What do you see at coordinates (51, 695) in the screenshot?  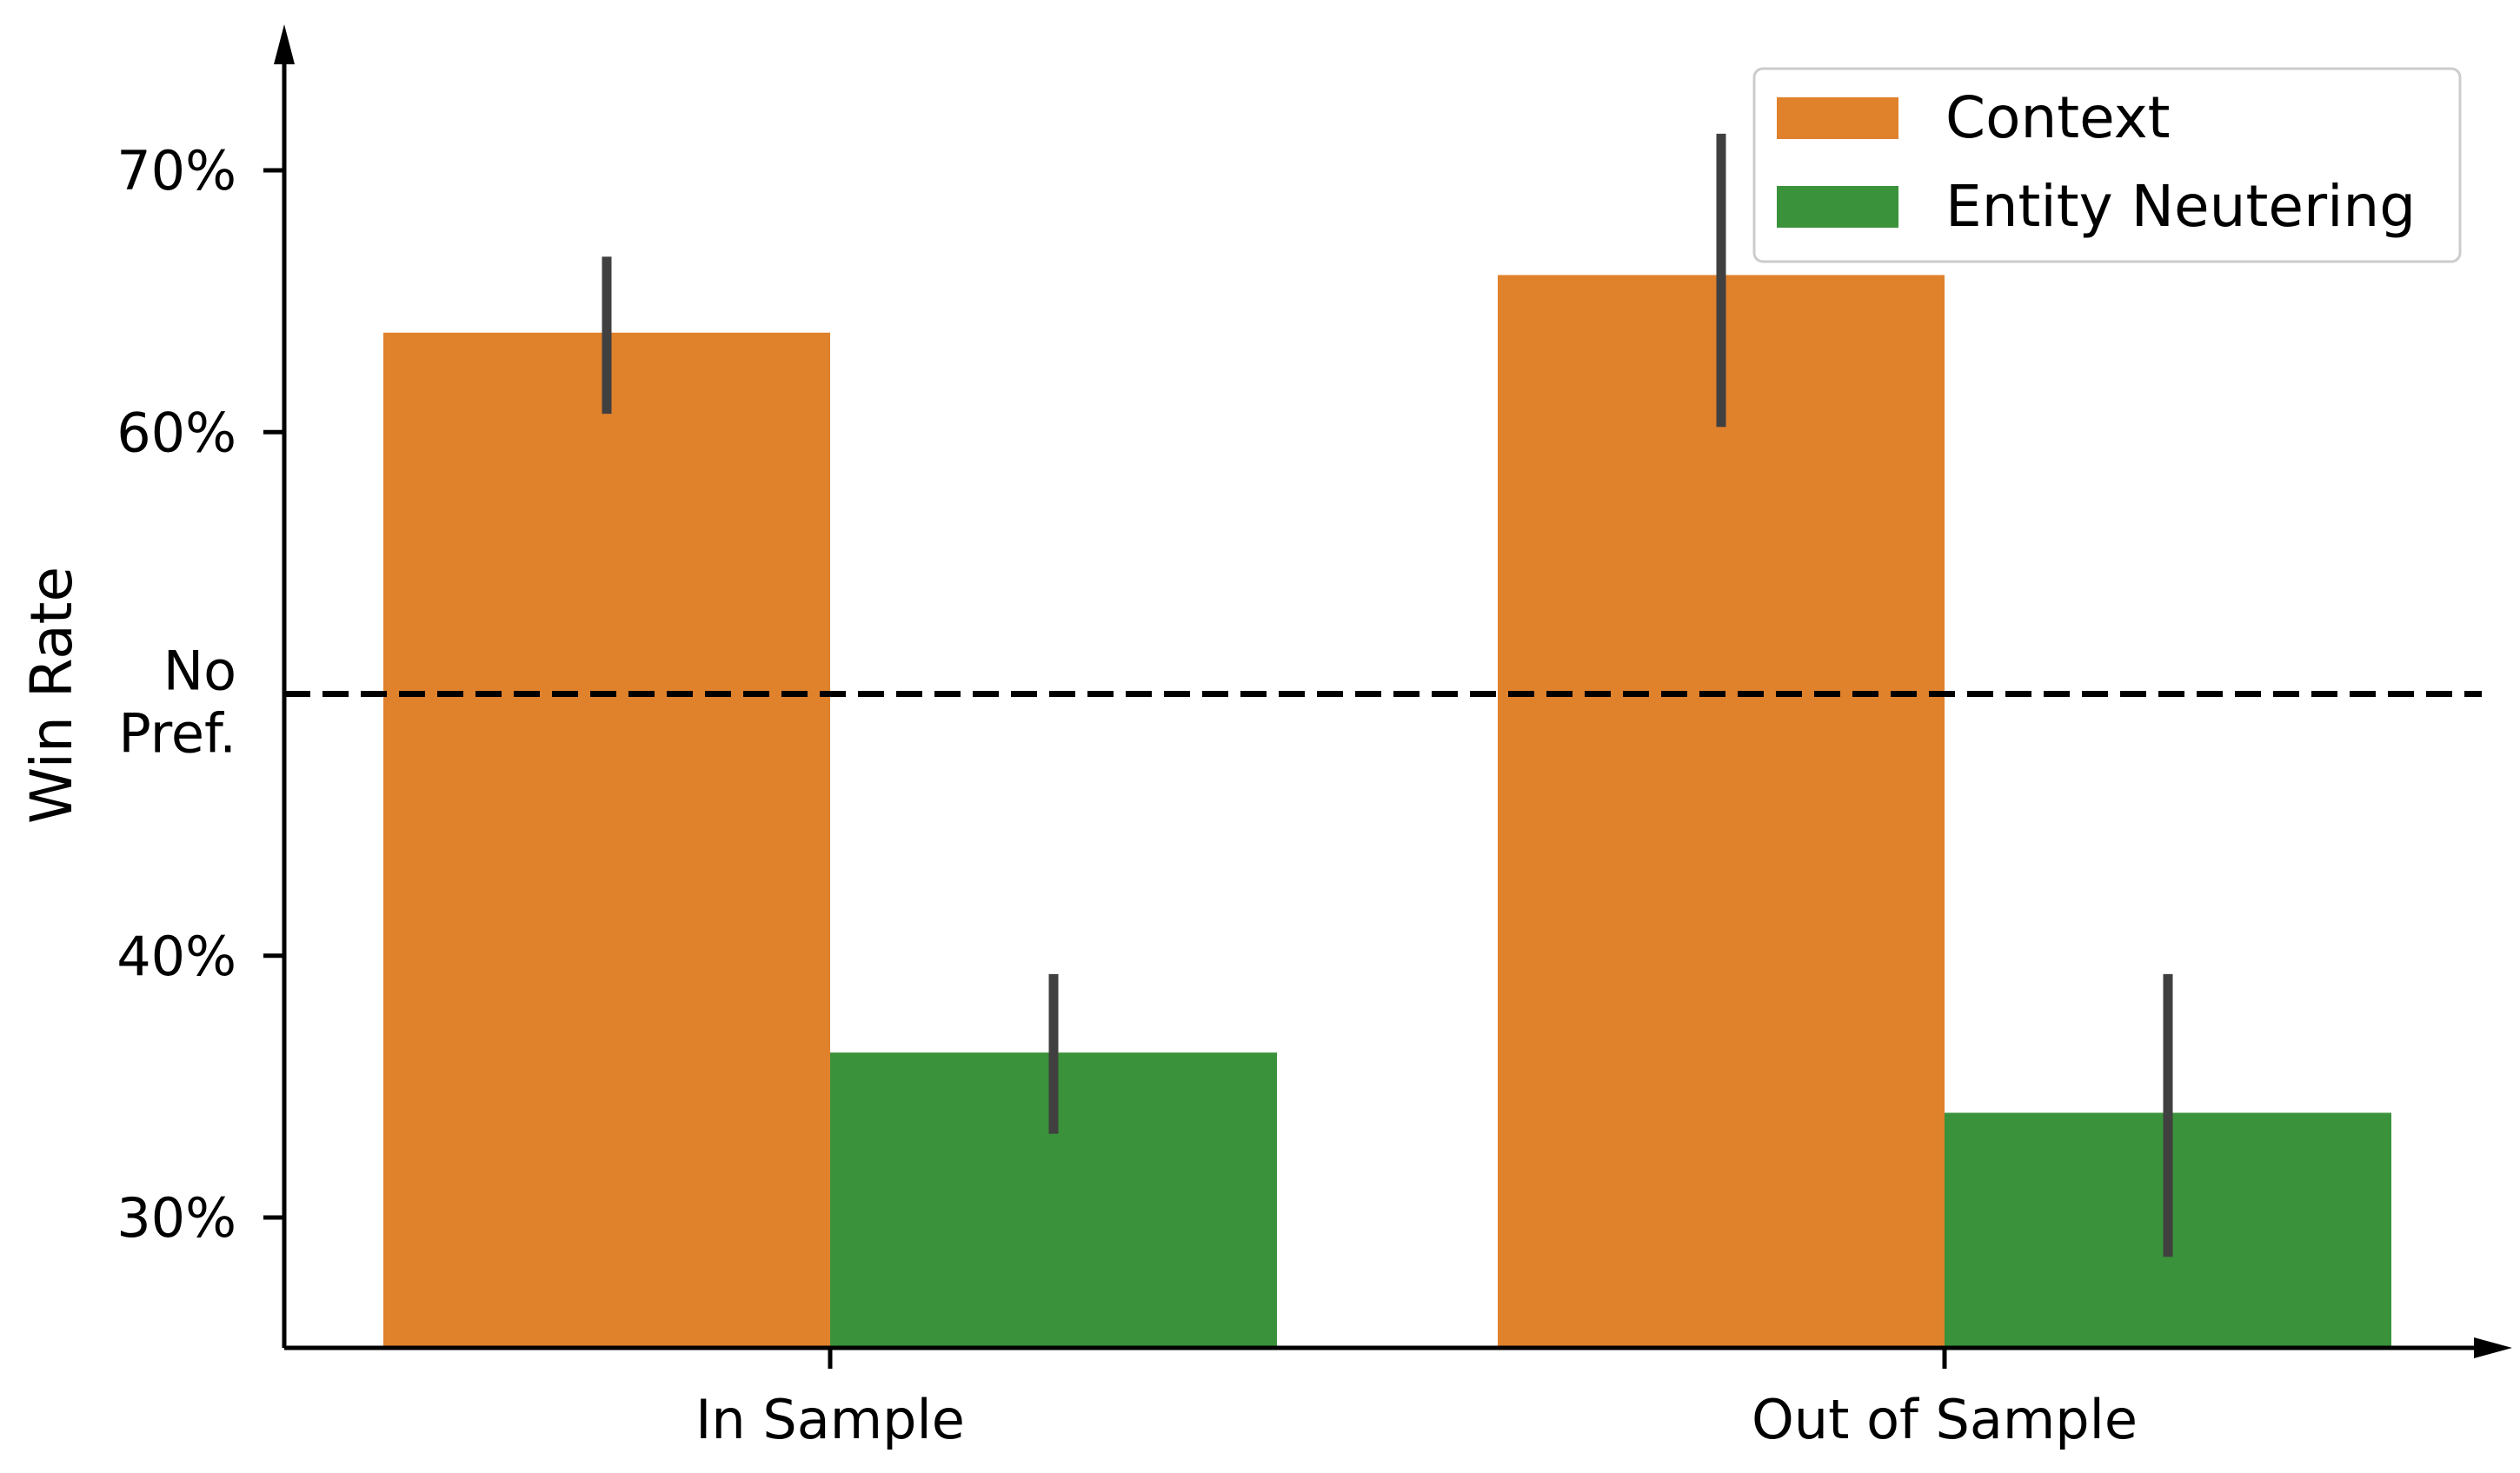 I see `y-axis-label: Win Rate` at bounding box center [51, 695].